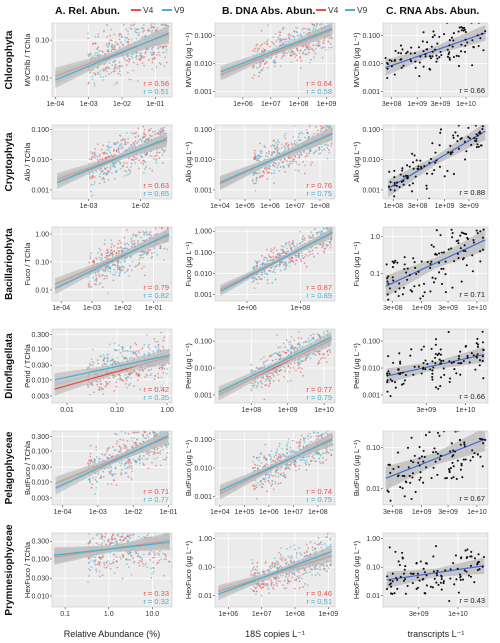 The width and height of the screenshot is (500, 643). Describe the element at coordinates (203, 274) in the screenshot. I see `y-tick-label: 0.010` at that location.